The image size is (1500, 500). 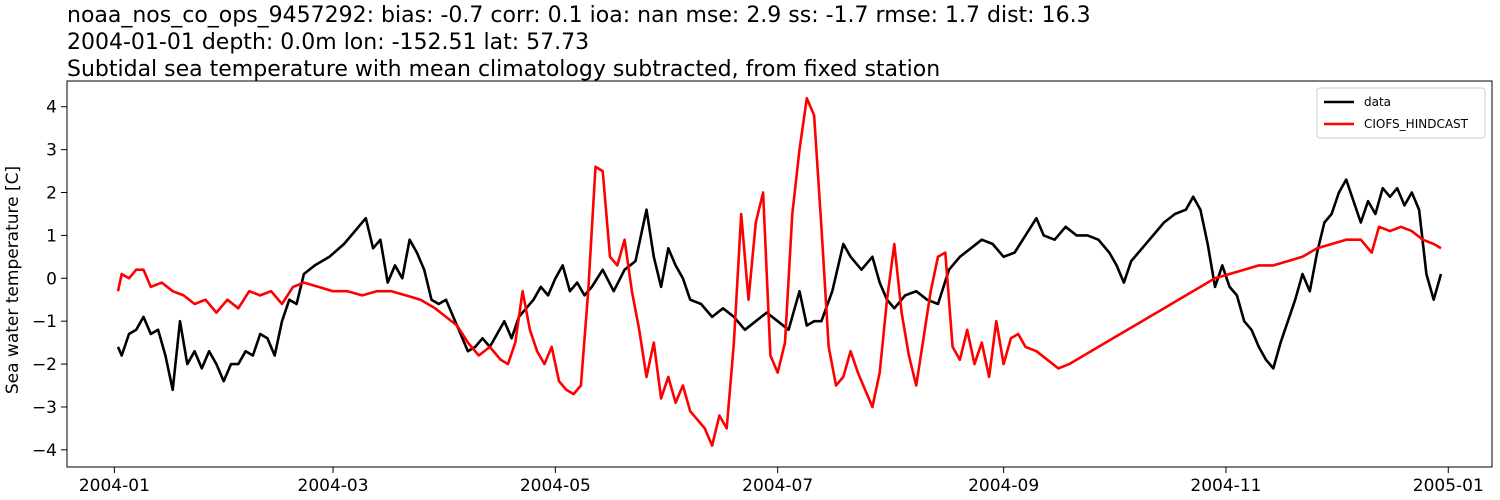 I want to click on y-tick-label: 2, so click(x=51, y=194).